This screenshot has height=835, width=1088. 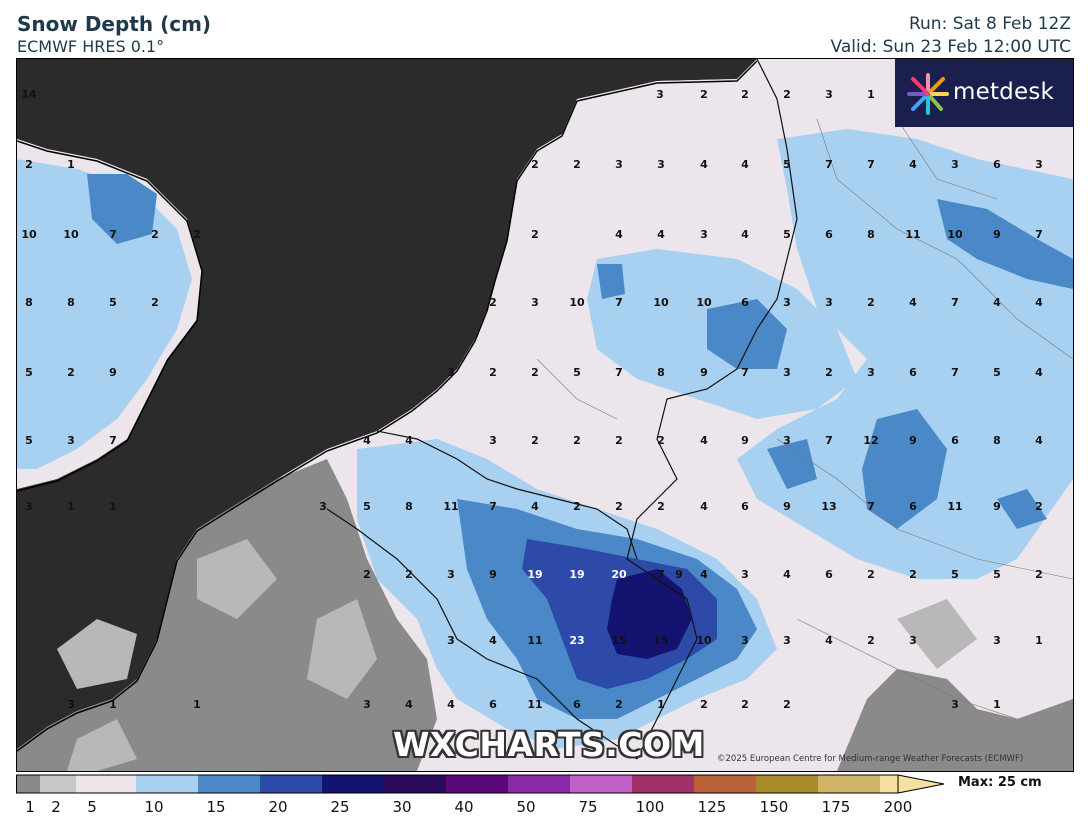 I want to click on snow-10-15-uk, so click(x=122, y=209).